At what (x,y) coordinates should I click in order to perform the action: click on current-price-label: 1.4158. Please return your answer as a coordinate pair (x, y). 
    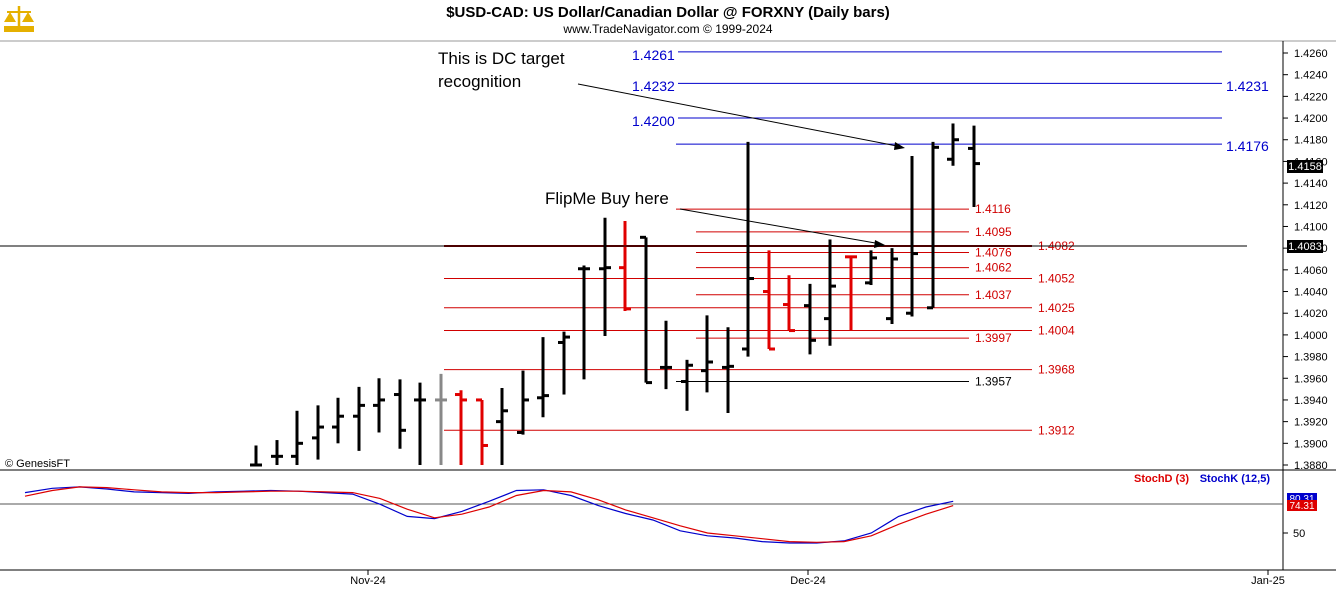
    Looking at the image, I should click on (1305, 167).